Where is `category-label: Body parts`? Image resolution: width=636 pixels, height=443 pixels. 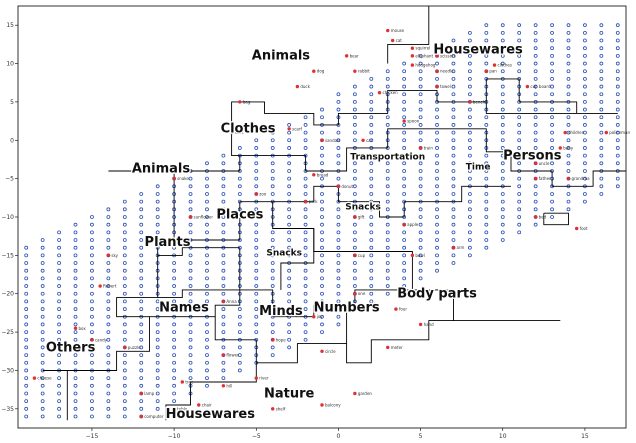 category-label: Body parts is located at coordinates (437, 294).